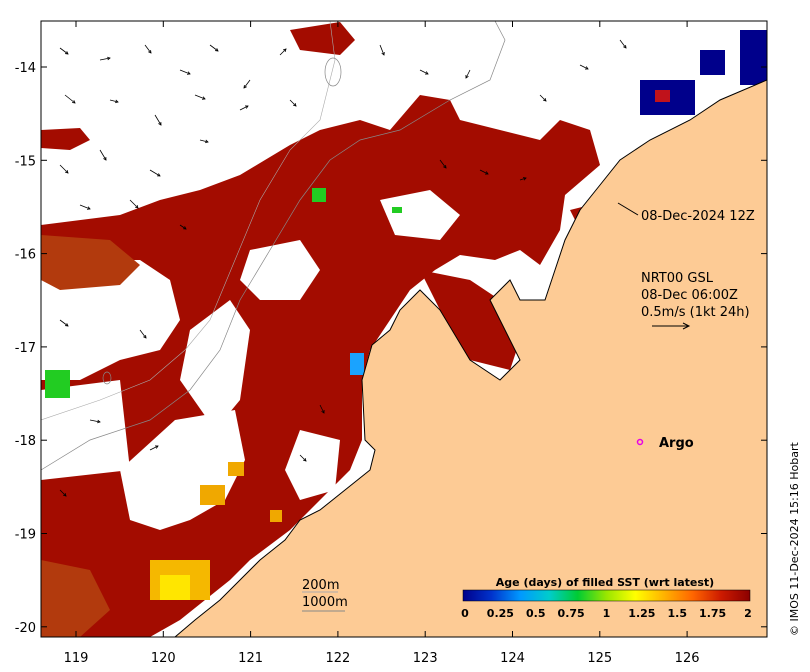 This screenshot has height=672, width=810. I want to click on contour-1000m-label: 1000m, so click(325, 602).